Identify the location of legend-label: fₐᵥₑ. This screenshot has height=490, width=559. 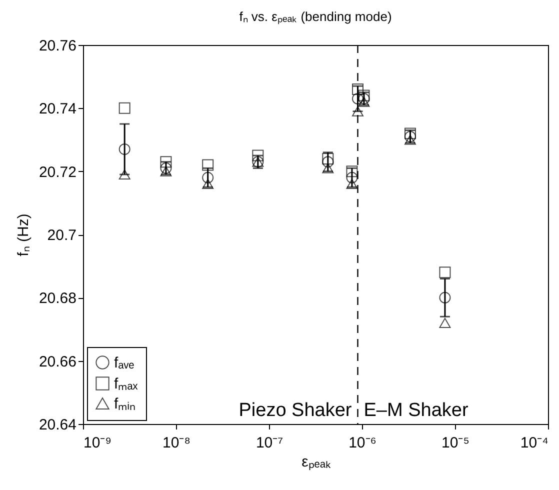
(124, 363).